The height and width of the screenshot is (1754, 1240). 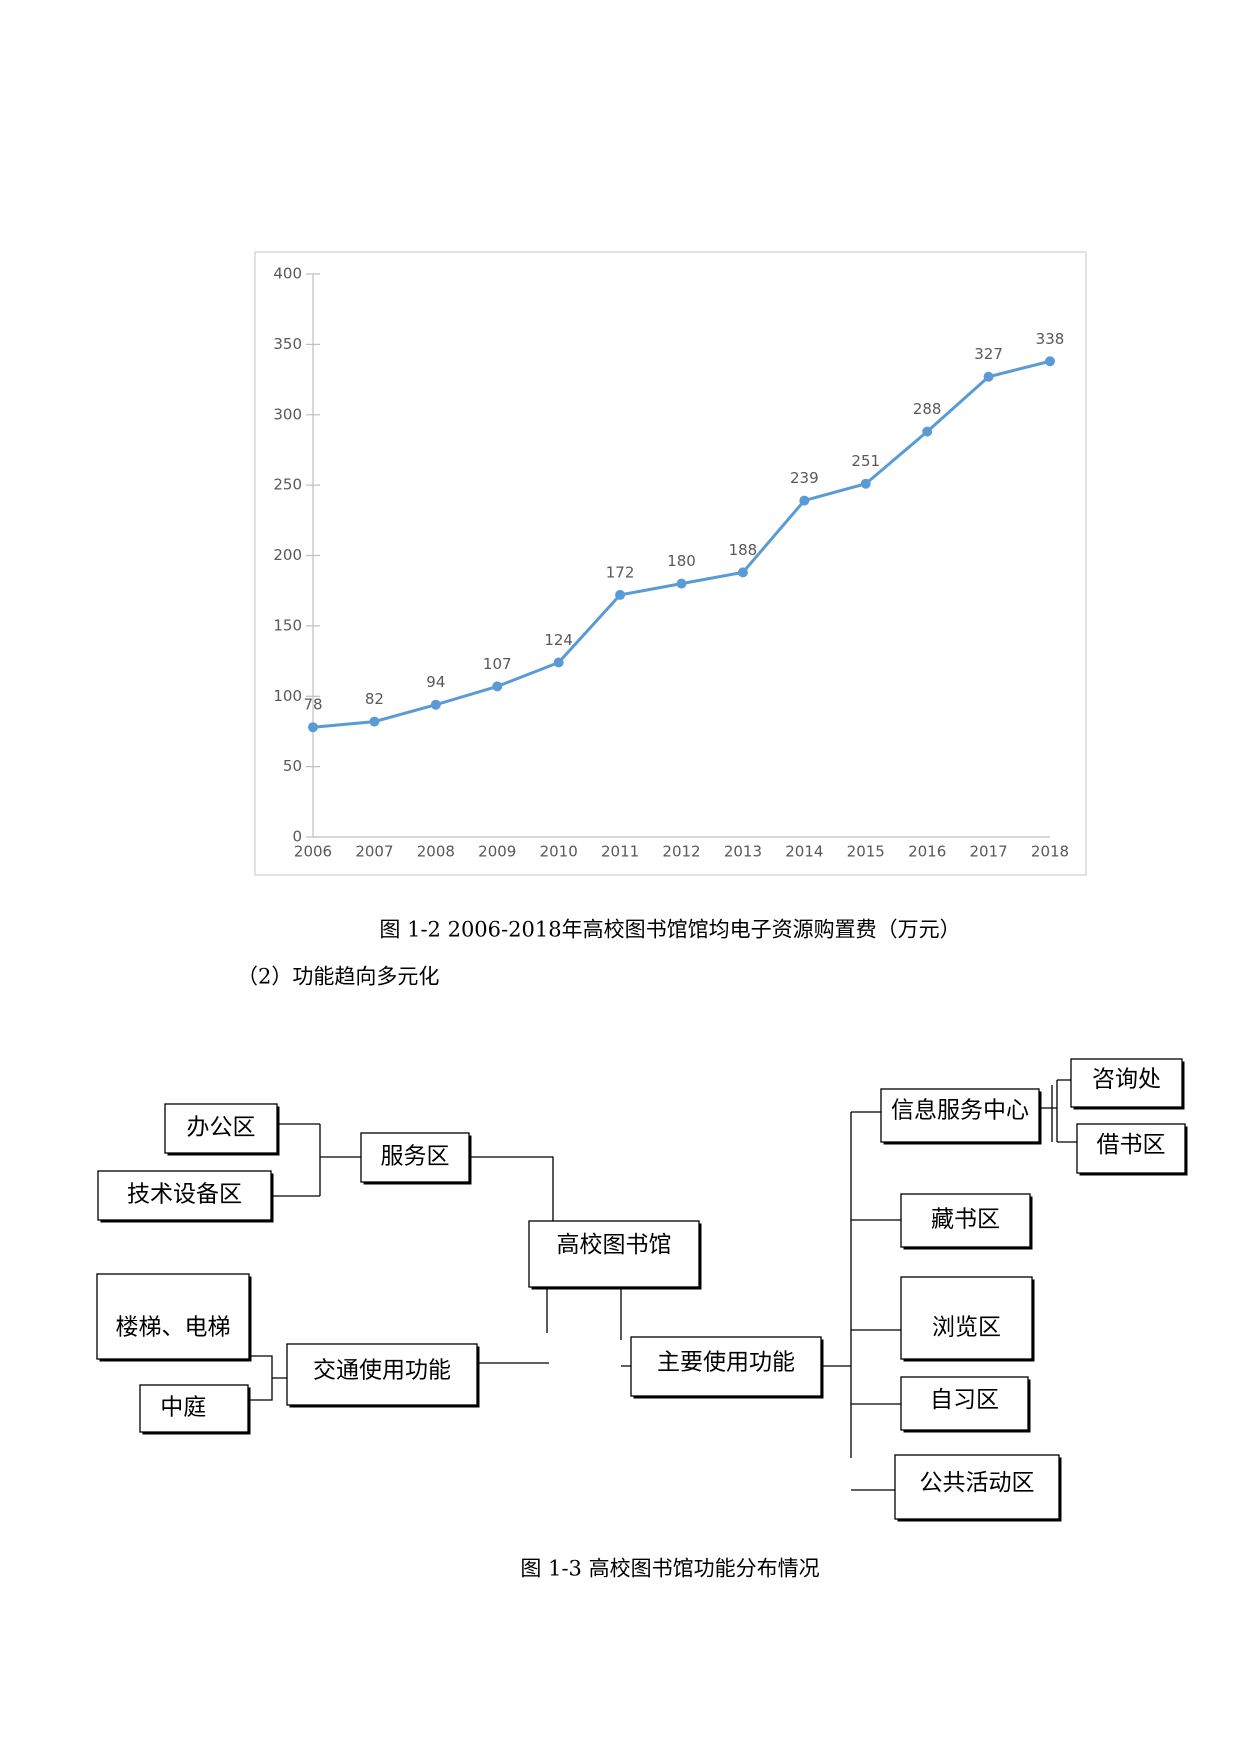 What do you see at coordinates (804, 478) in the screenshot?
I see `data-label: 239` at bounding box center [804, 478].